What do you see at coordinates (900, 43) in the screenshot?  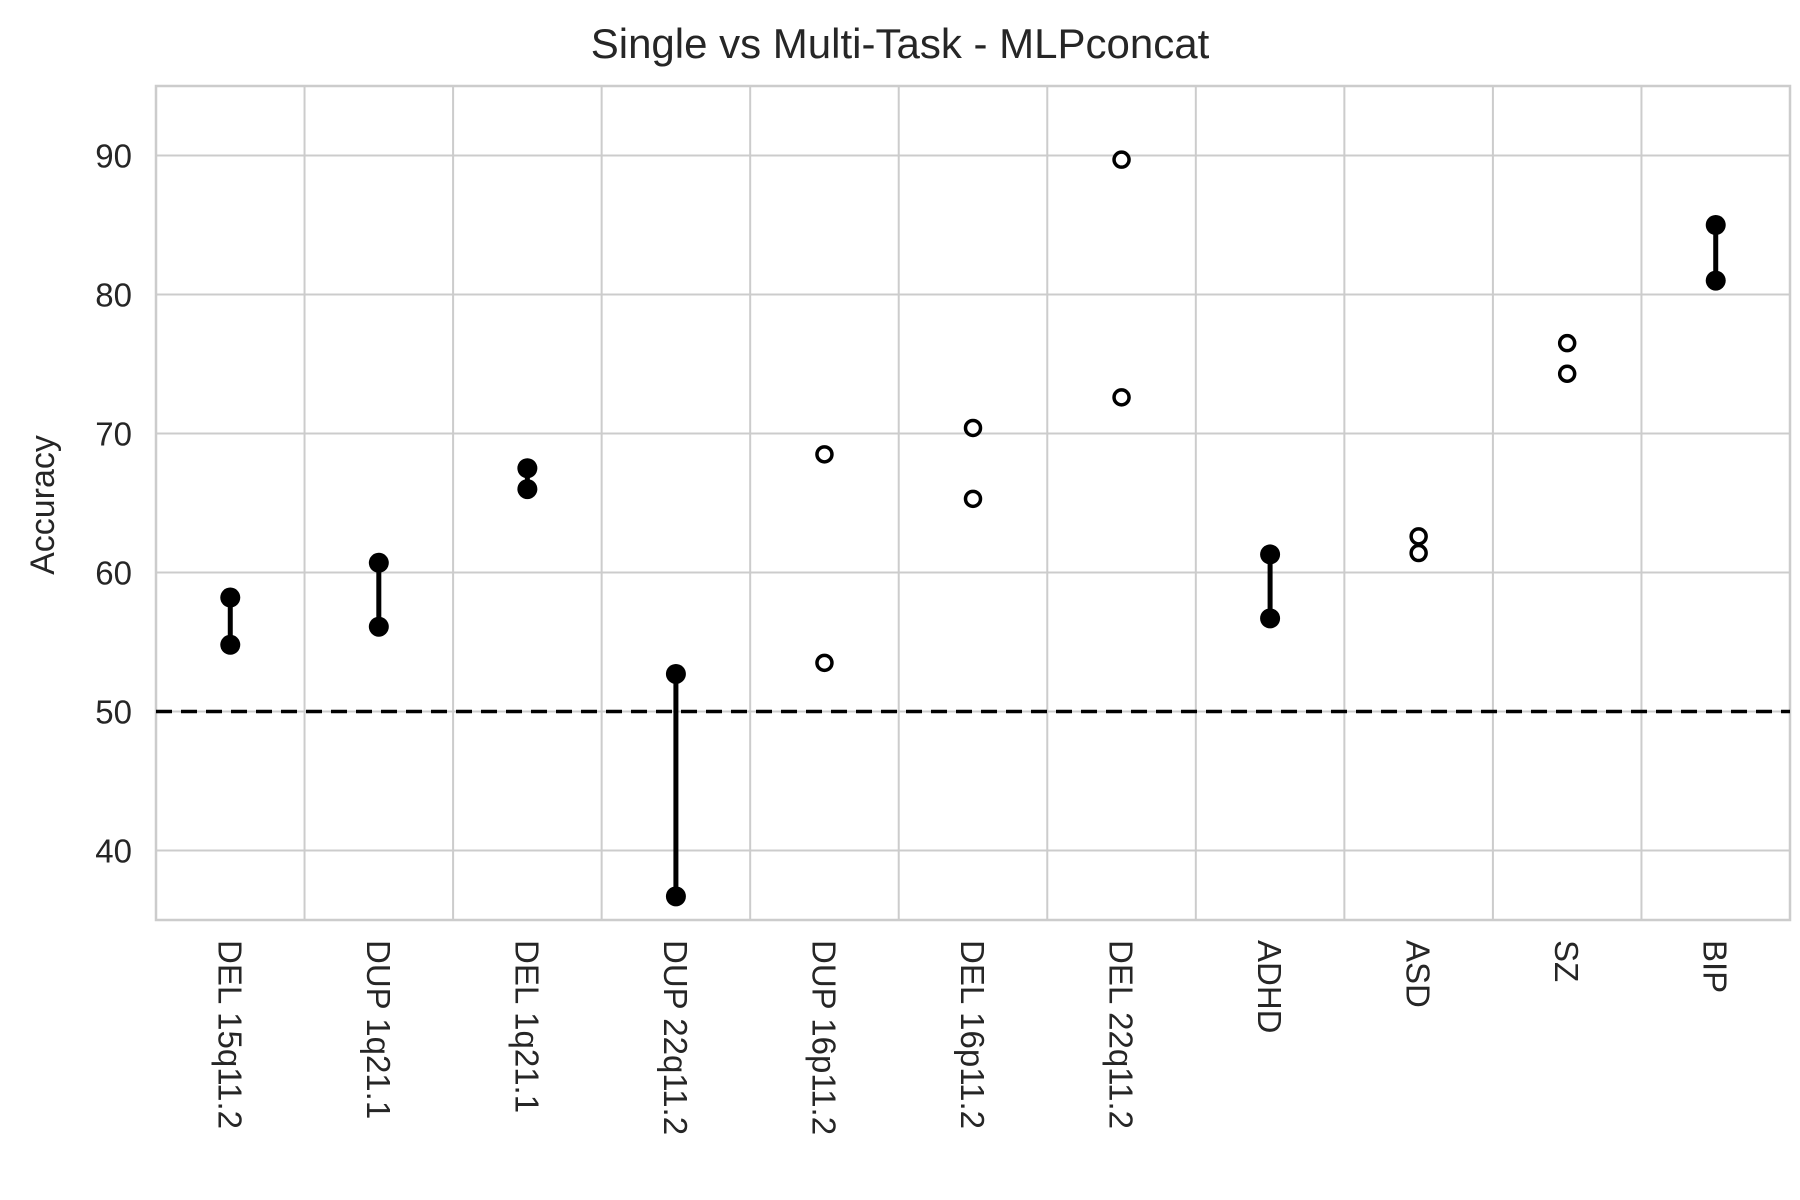 I see `chart-title: Single vs Multi-Task - MLPconcat` at bounding box center [900, 43].